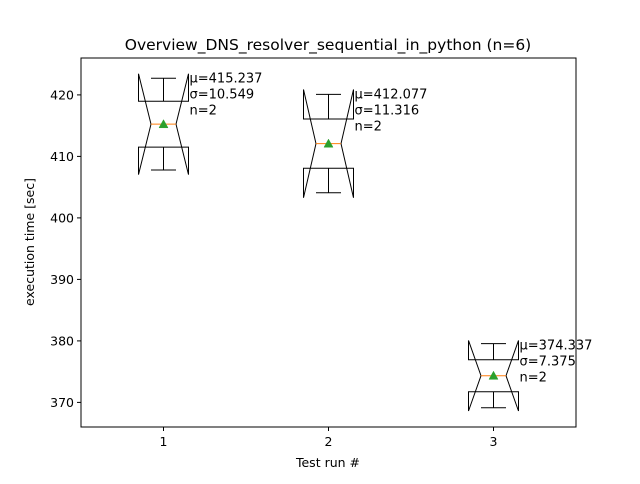 This screenshot has height=484, width=640. What do you see at coordinates (556, 345) in the screenshot?
I see `stats-annotation: μ=374.337` at bounding box center [556, 345].